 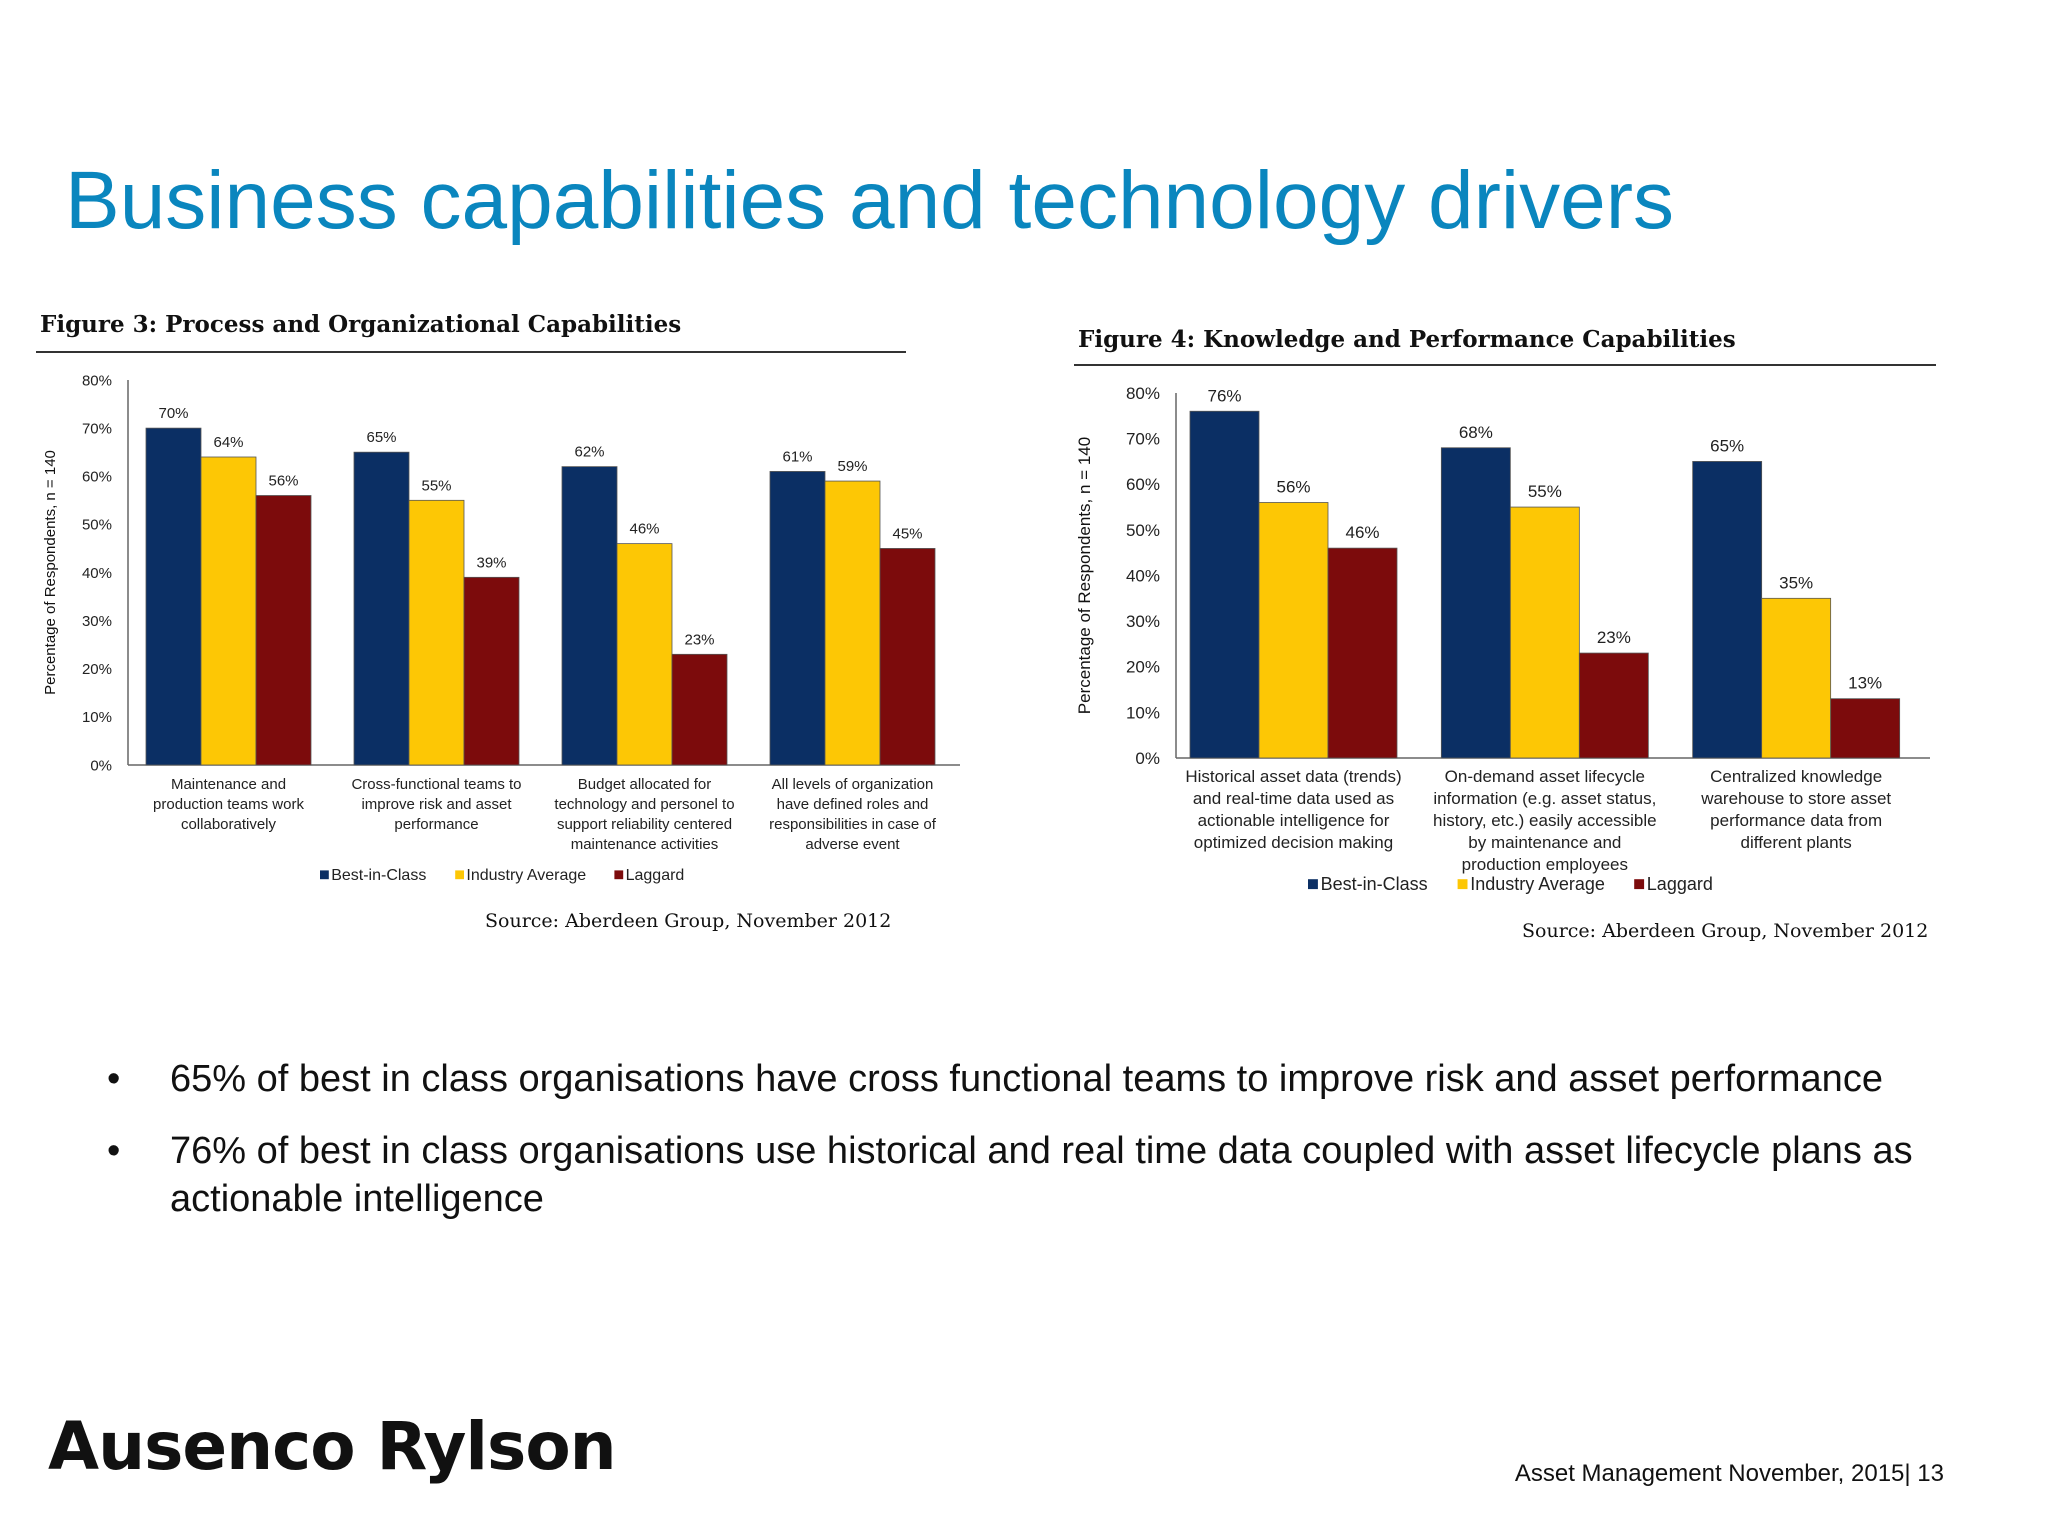 What do you see at coordinates (228, 442) in the screenshot?
I see `data-label: 64%` at bounding box center [228, 442].